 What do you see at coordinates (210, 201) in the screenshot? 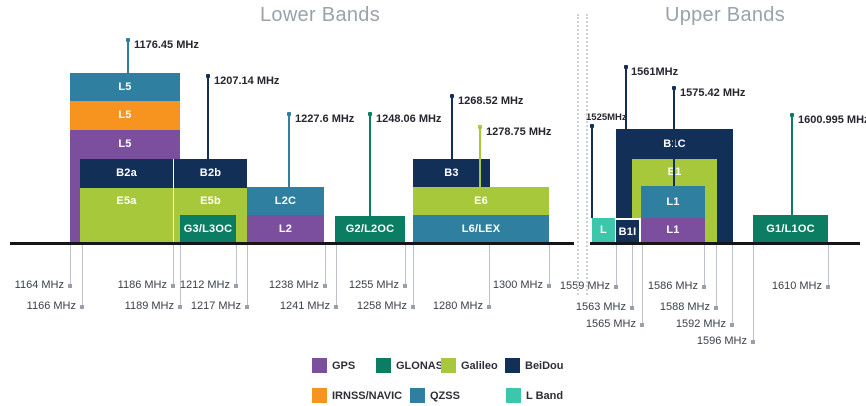
I see `band-label: E5b` at bounding box center [210, 201].